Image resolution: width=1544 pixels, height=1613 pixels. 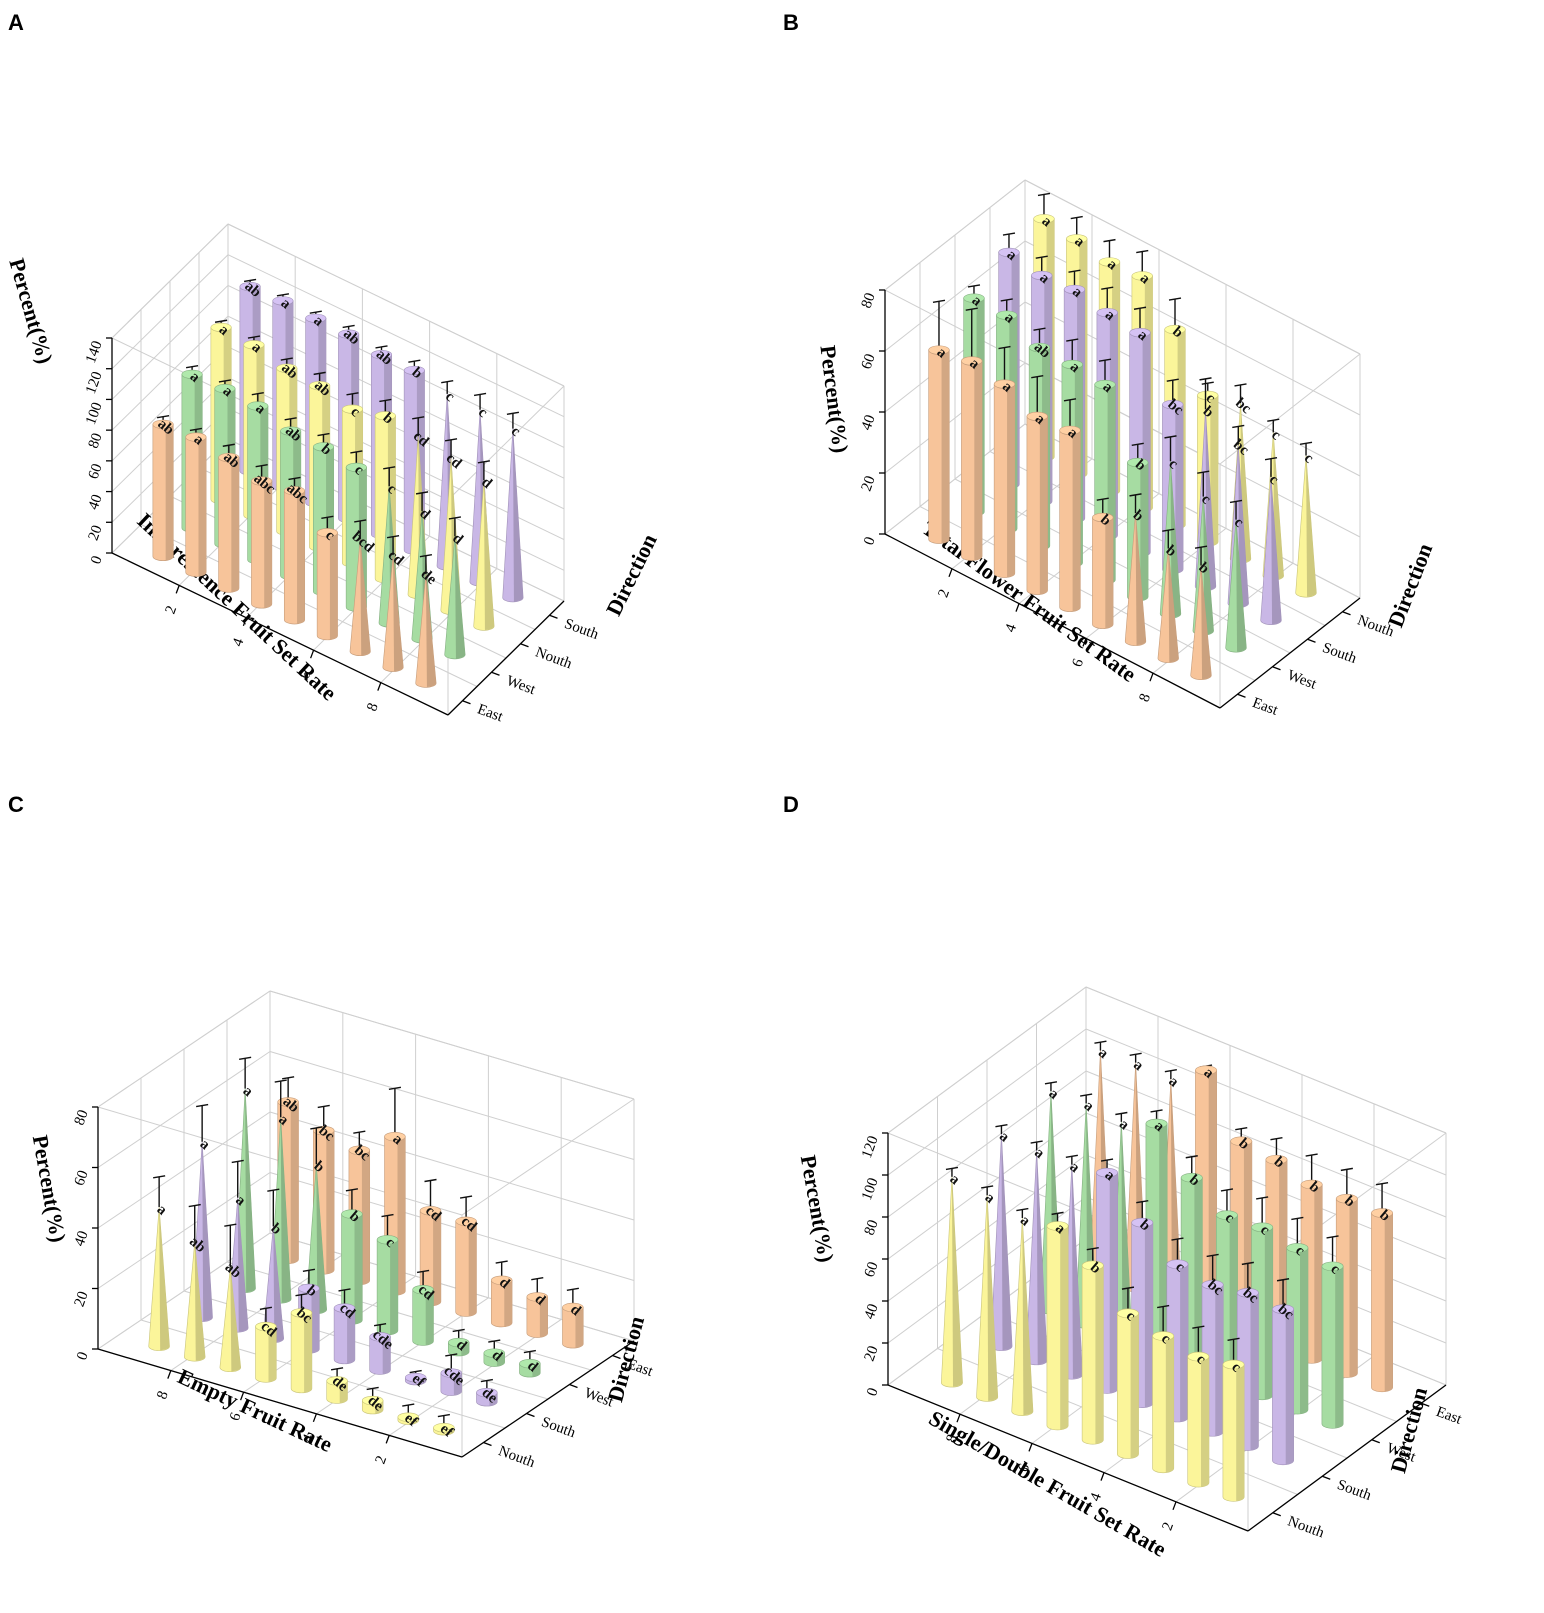 I want to click on bar-west: b, so click(x=316, y=1220).